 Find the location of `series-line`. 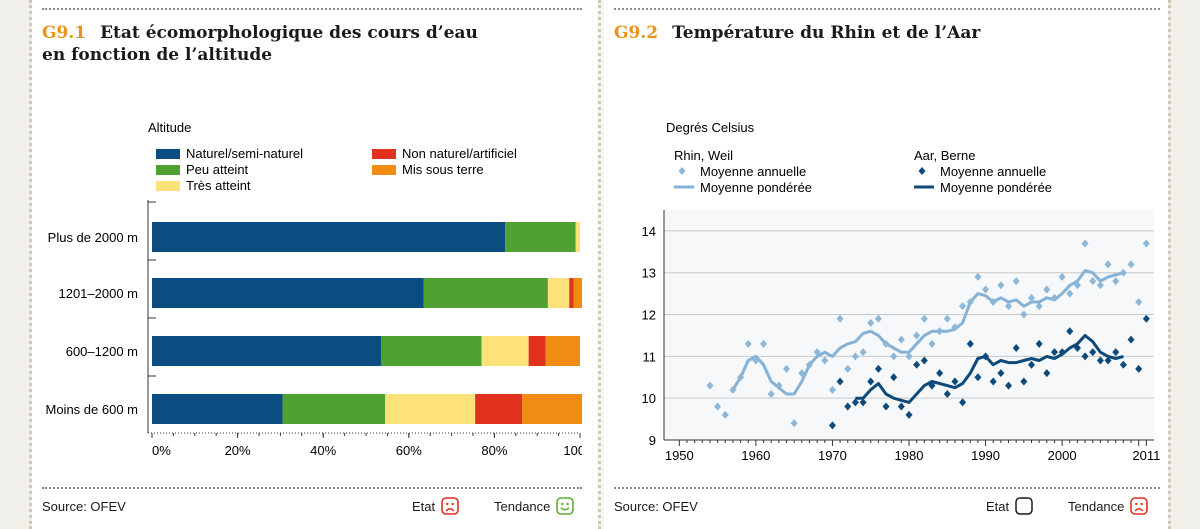

series-line is located at coordinates (989, 369).